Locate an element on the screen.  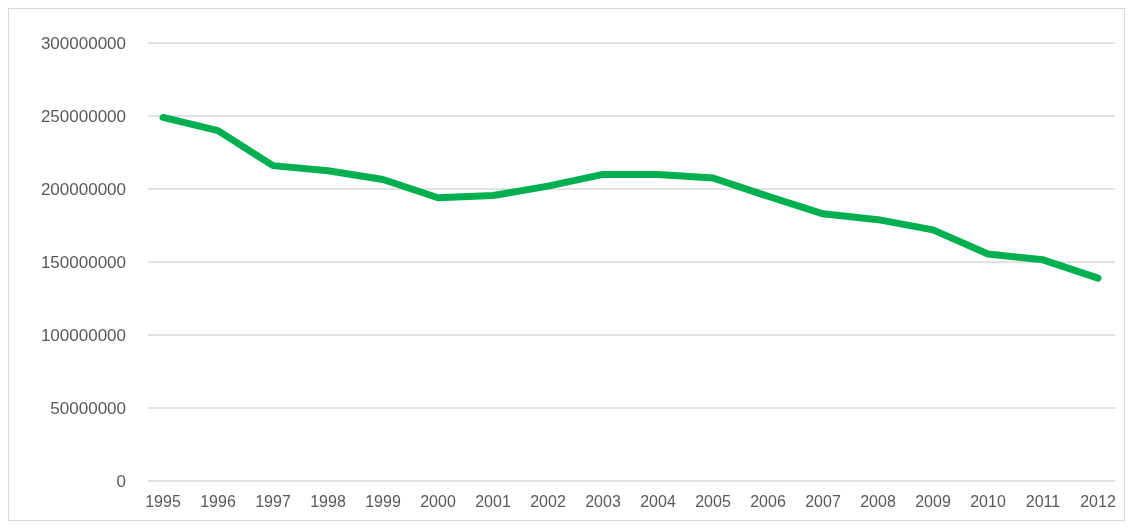
y-tick-label: 200000000 is located at coordinates (83, 189).